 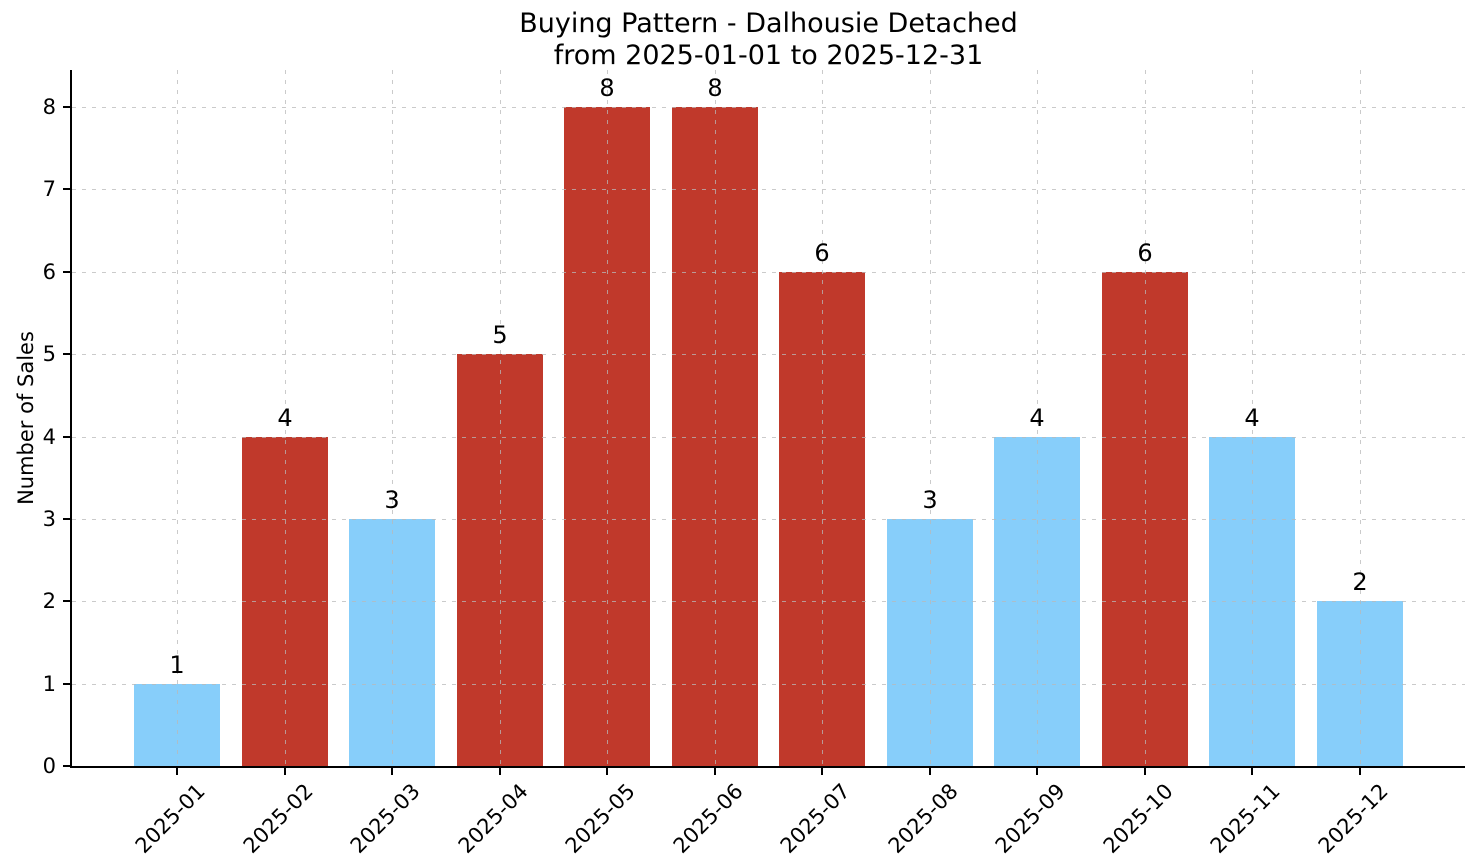 I want to click on value-label-2025-07: 6, so click(x=822, y=253).